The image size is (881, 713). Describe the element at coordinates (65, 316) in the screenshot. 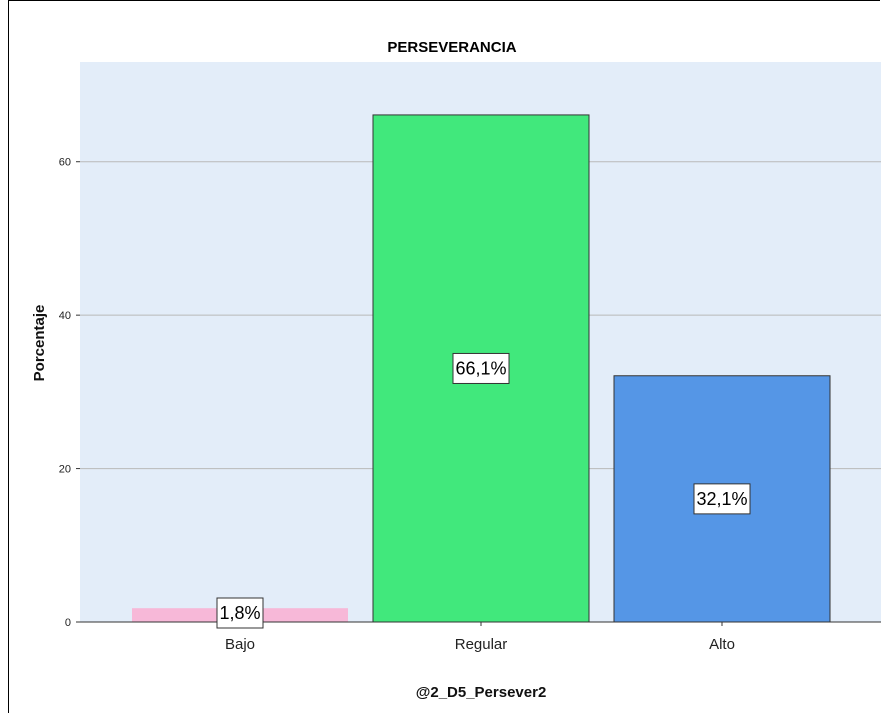

I see `y-tick-label: 40` at that location.